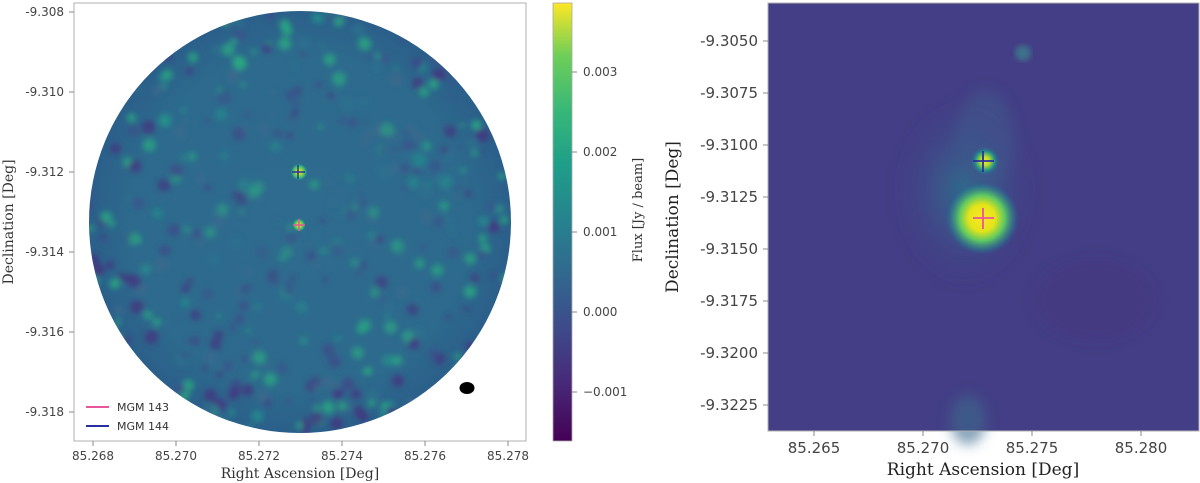 This screenshot has width=1200, height=483. Describe the element at coordinates (44, 12) in the screenshot. I see `left-ytick-label: -9.308` at that location.